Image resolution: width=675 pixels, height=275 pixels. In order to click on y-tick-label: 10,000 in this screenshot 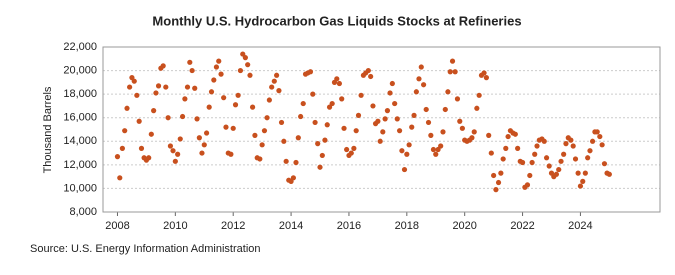, I will do `click(80, 188)`.